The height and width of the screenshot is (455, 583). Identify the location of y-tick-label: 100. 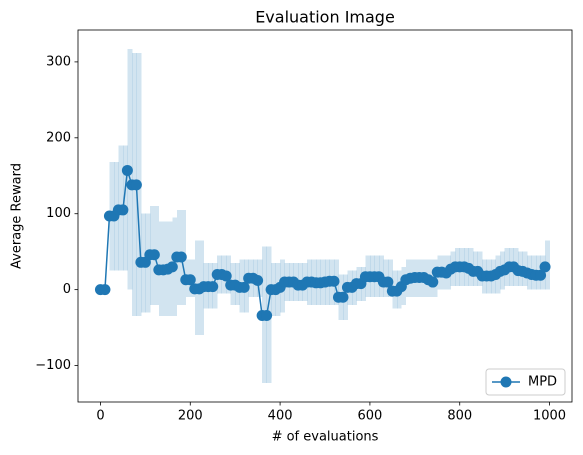
(58, 213).